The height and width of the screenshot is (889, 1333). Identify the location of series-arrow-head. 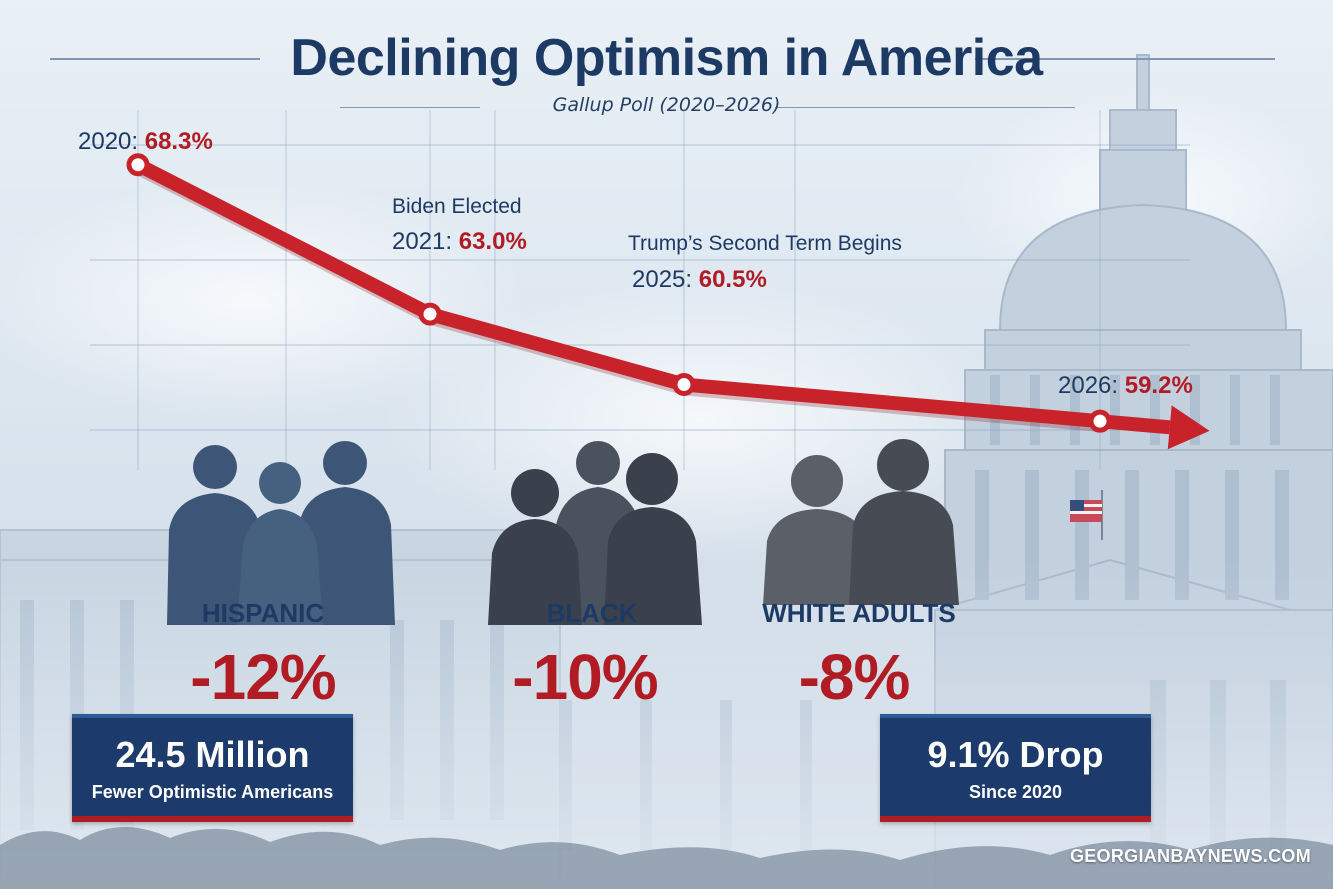
(1188, 427).